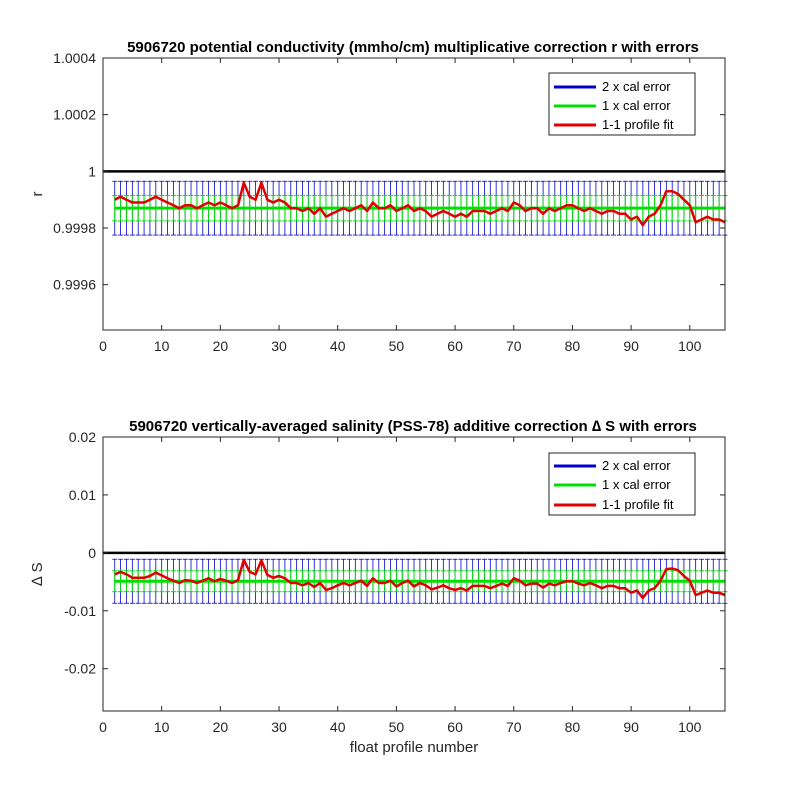 The height and width of the screenshot is (800, 800). What do you see at coordinates (338, 727) in the screenshot?
I see `x-tick-label-bottom: 40` at bounding box center [338, 727].